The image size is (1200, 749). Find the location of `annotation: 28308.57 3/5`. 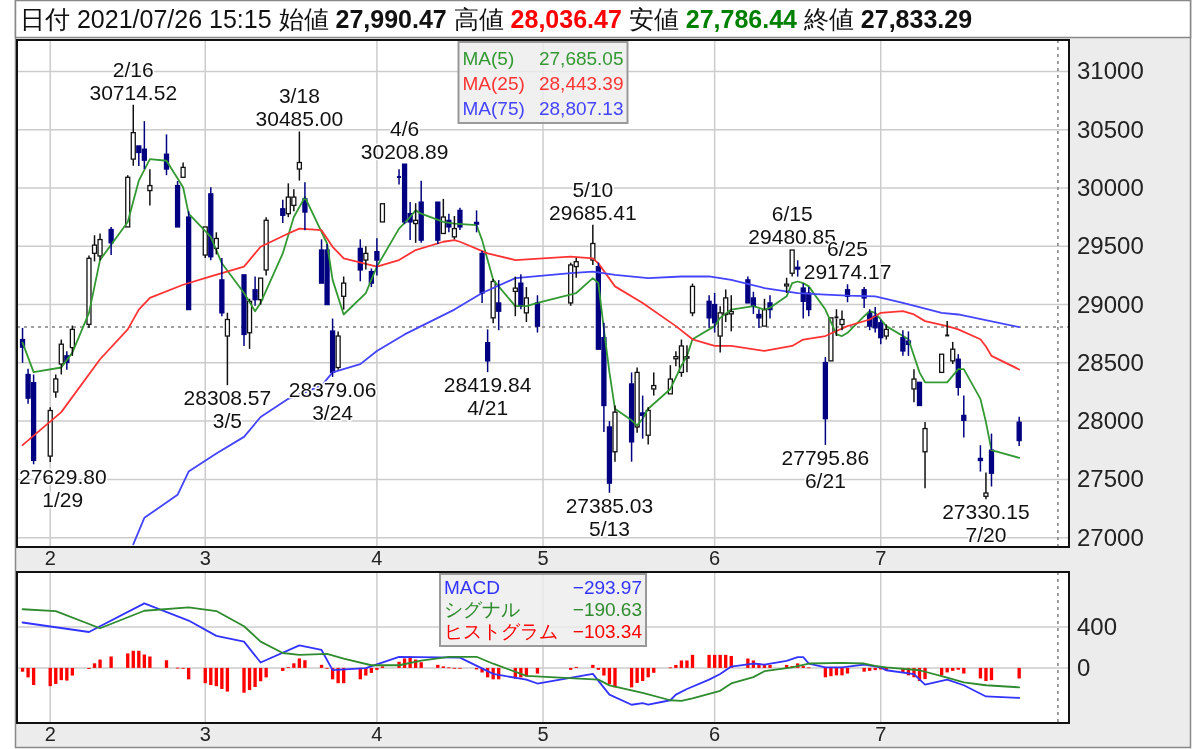

annotation: 28308.57 3/5 is located at coordinates (227, 409).